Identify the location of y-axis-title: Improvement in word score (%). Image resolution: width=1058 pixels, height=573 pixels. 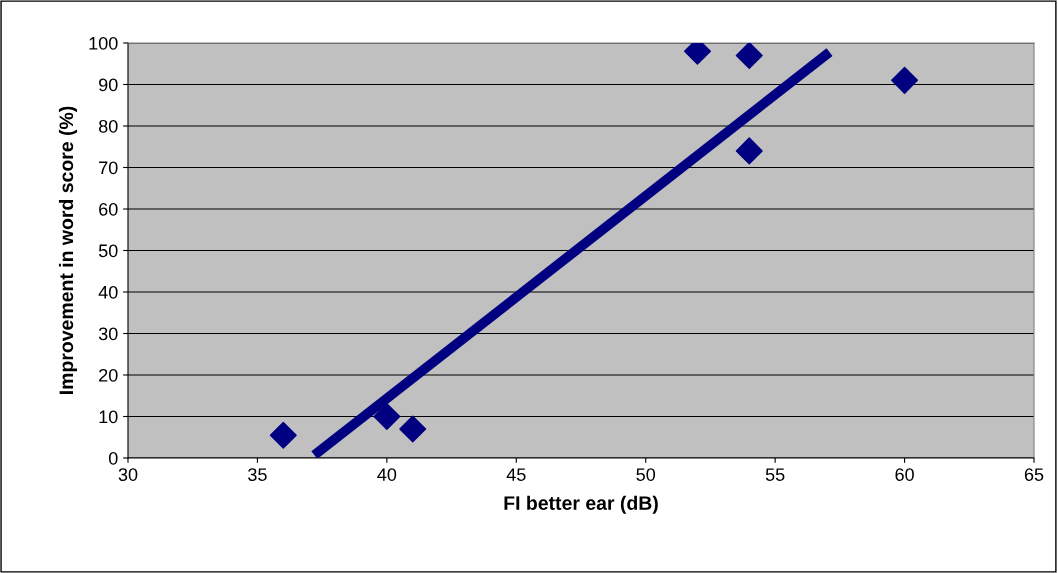
(68, 250).